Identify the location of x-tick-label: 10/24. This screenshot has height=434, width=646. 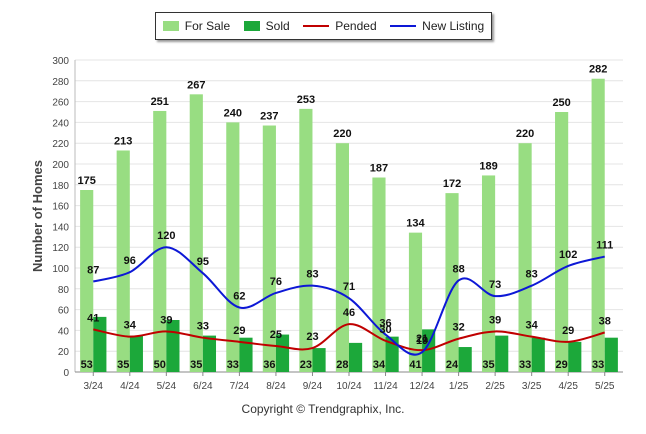
(348, 386).